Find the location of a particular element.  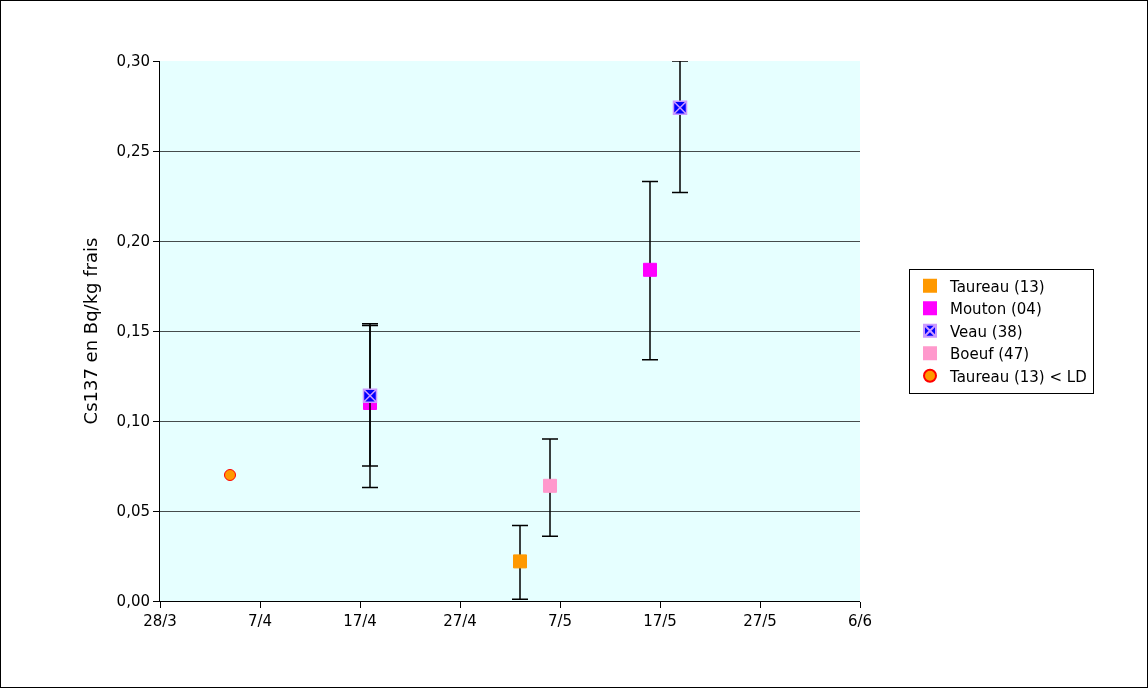

y-tick-label: 0,20 is located at coordinates (133, 241).